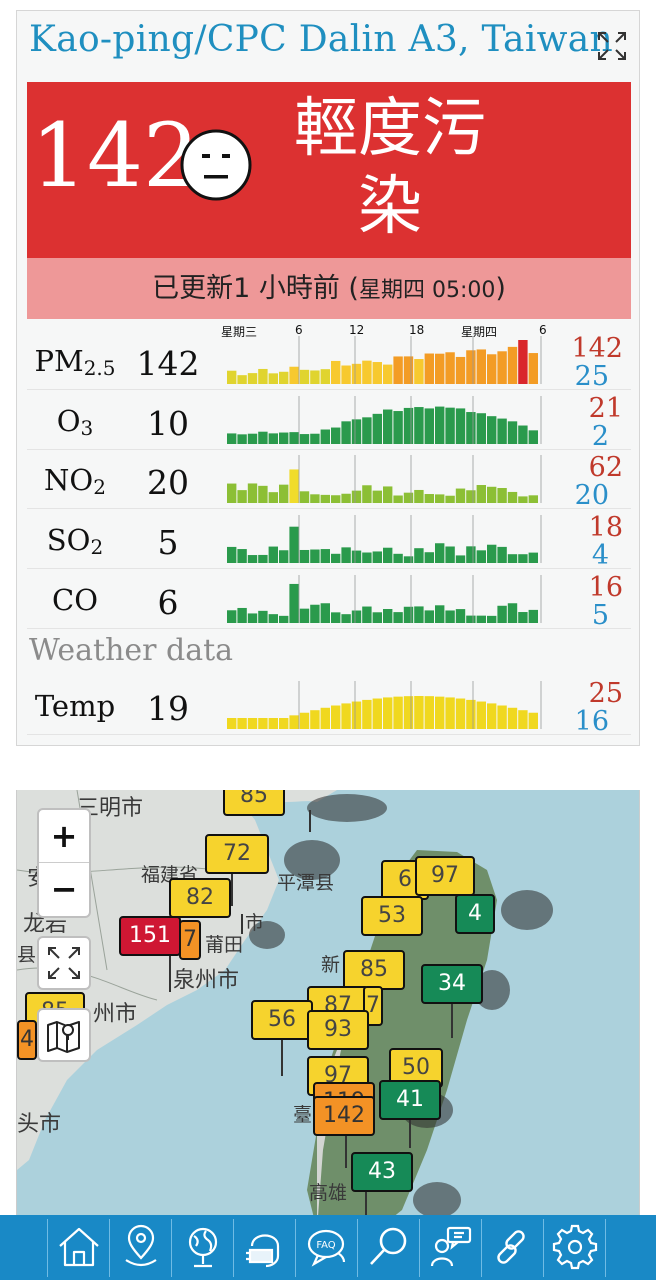 Image resolution: width=656 pixels, height=1280 pixels. I want to click on so2-max: 18, so click(605, 527).